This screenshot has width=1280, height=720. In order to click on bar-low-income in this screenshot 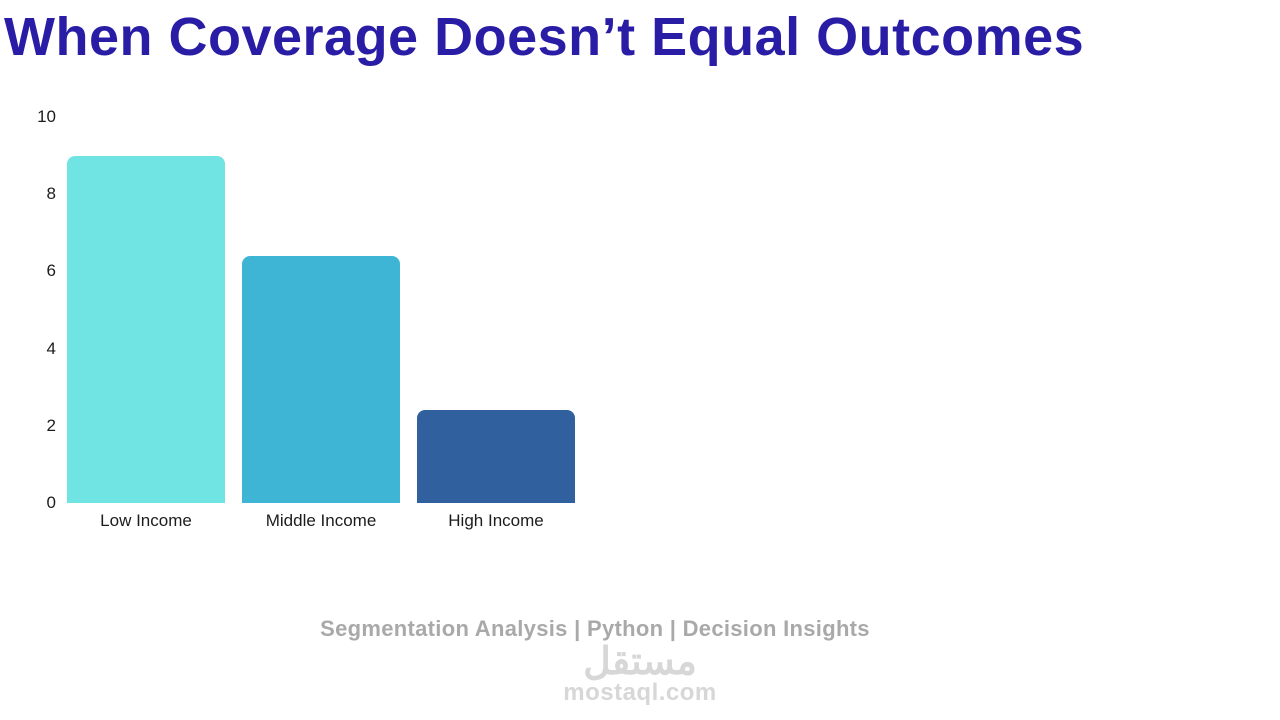, I will do `click(146, 329)`.